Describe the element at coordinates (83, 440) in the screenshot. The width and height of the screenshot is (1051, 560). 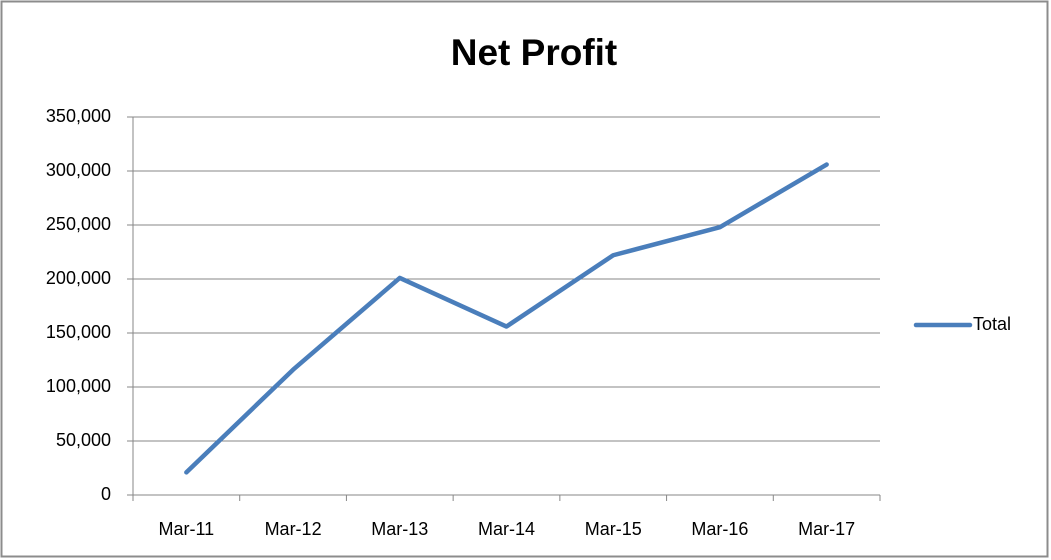
I see `y-tick-label: 50,000` at that location.